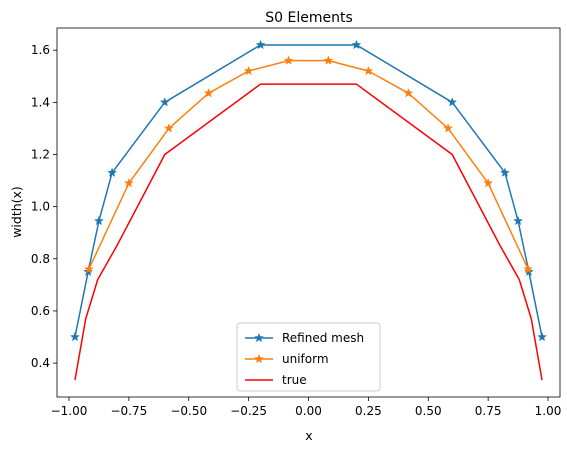 This screenshot has width=567, height=453. What do you see at coordinates (188, 411) in the screenshot?
I see `x-tick-label: −0.50` at bounding box center [188, 411].